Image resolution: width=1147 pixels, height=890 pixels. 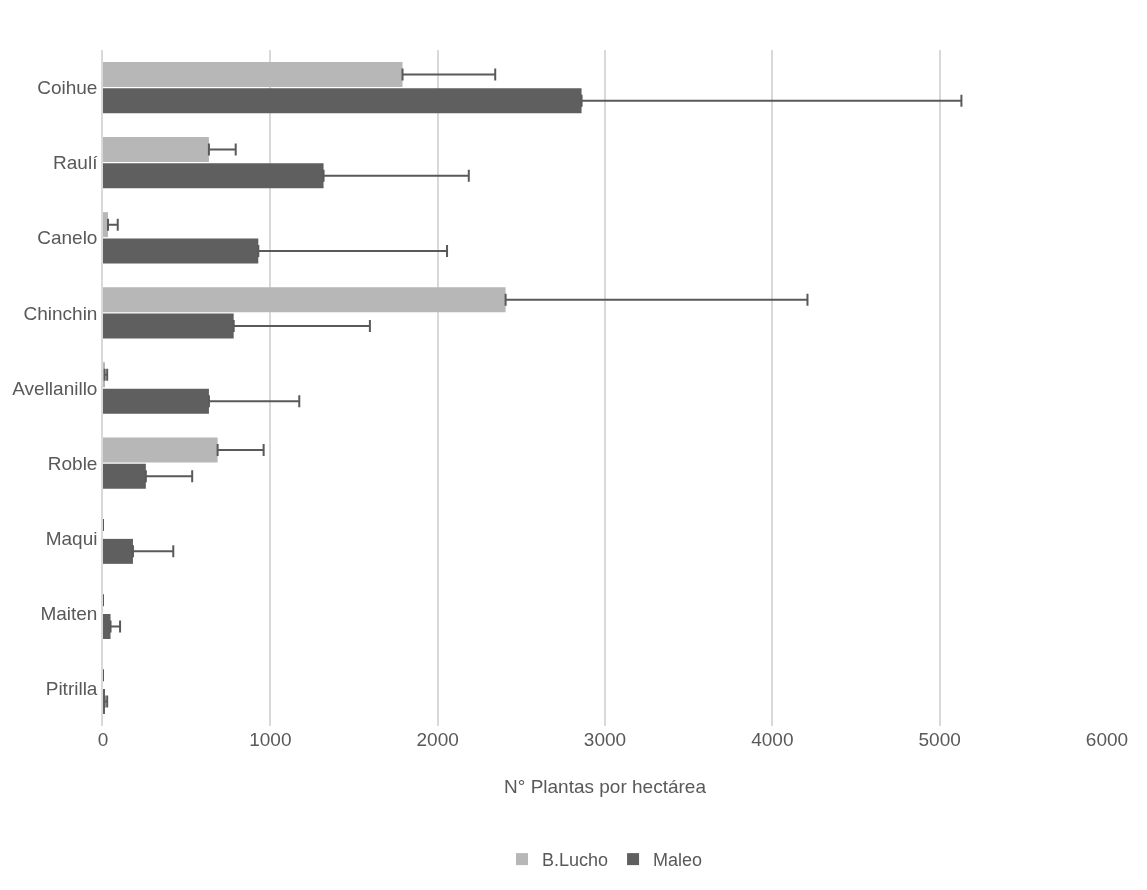 I want to click on x-tick-label: 0, so click(x=103, y=739).